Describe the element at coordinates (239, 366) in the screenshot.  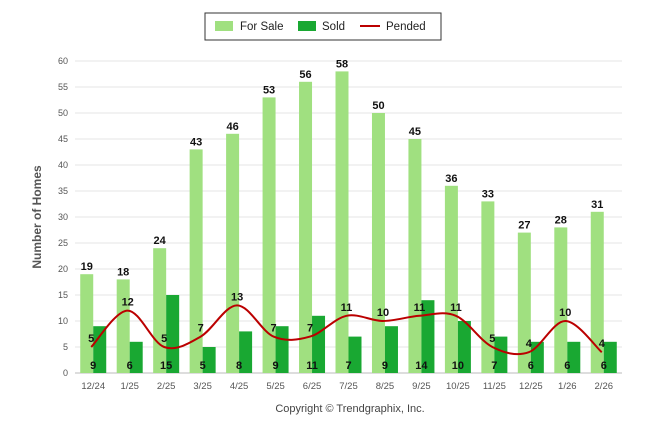
I see `data-label-sold: 8` at that location.